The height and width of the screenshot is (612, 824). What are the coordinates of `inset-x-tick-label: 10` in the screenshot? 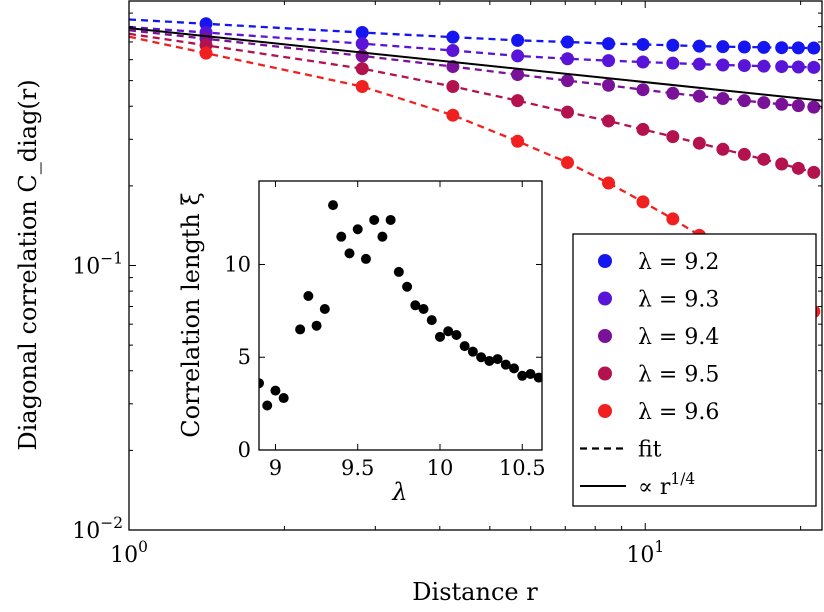 It's located at (440, 468).